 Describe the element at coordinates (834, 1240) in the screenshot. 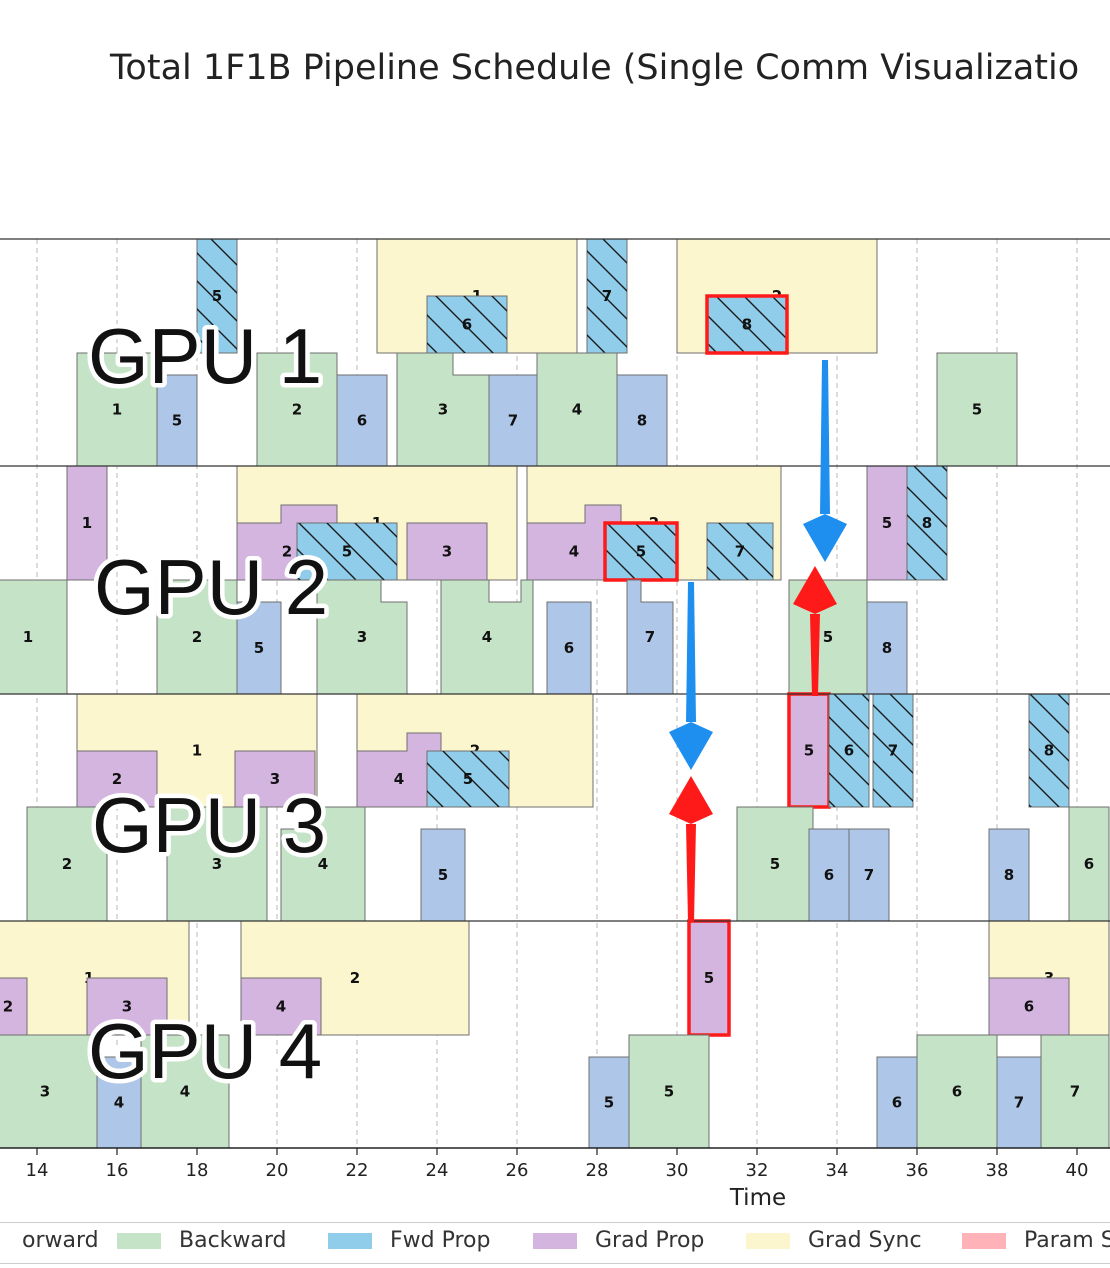

I see `legend-item: Grad Sync` at that location.